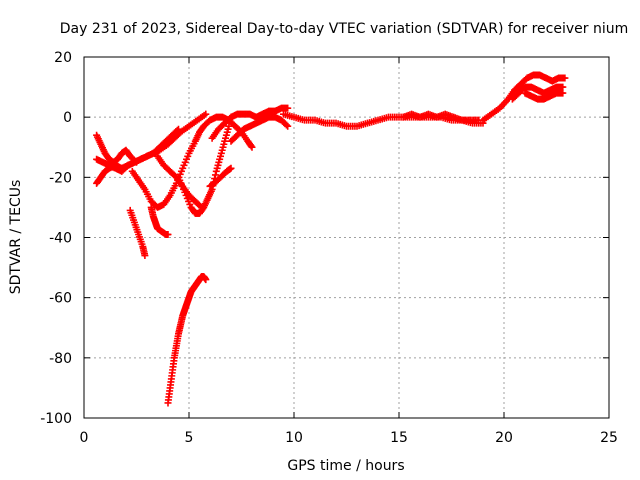 This screenshot has width=640, height=480. What do you see at coordinates (84, 438) in the screenshot?
I see `x-tick-label: 0` at bounding box center [84, 438].